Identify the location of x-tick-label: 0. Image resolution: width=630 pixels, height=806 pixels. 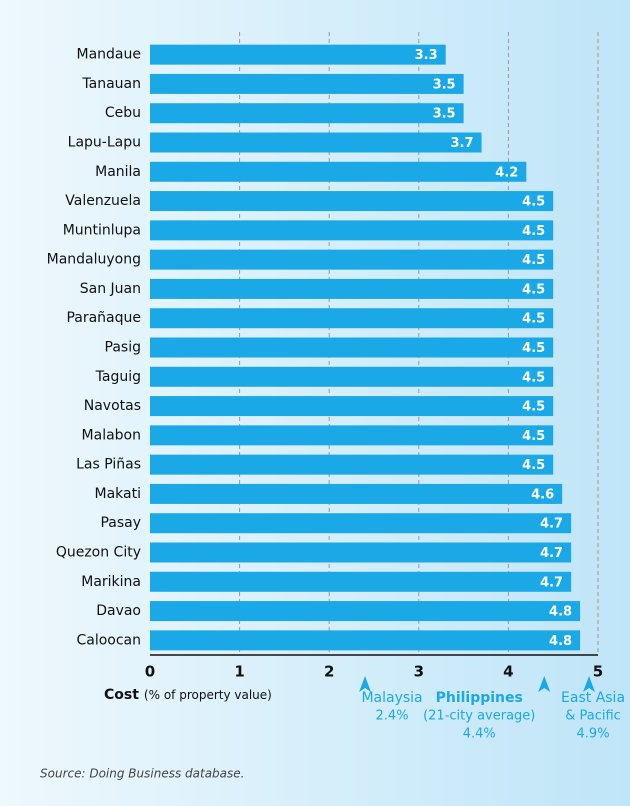
(150, 672).